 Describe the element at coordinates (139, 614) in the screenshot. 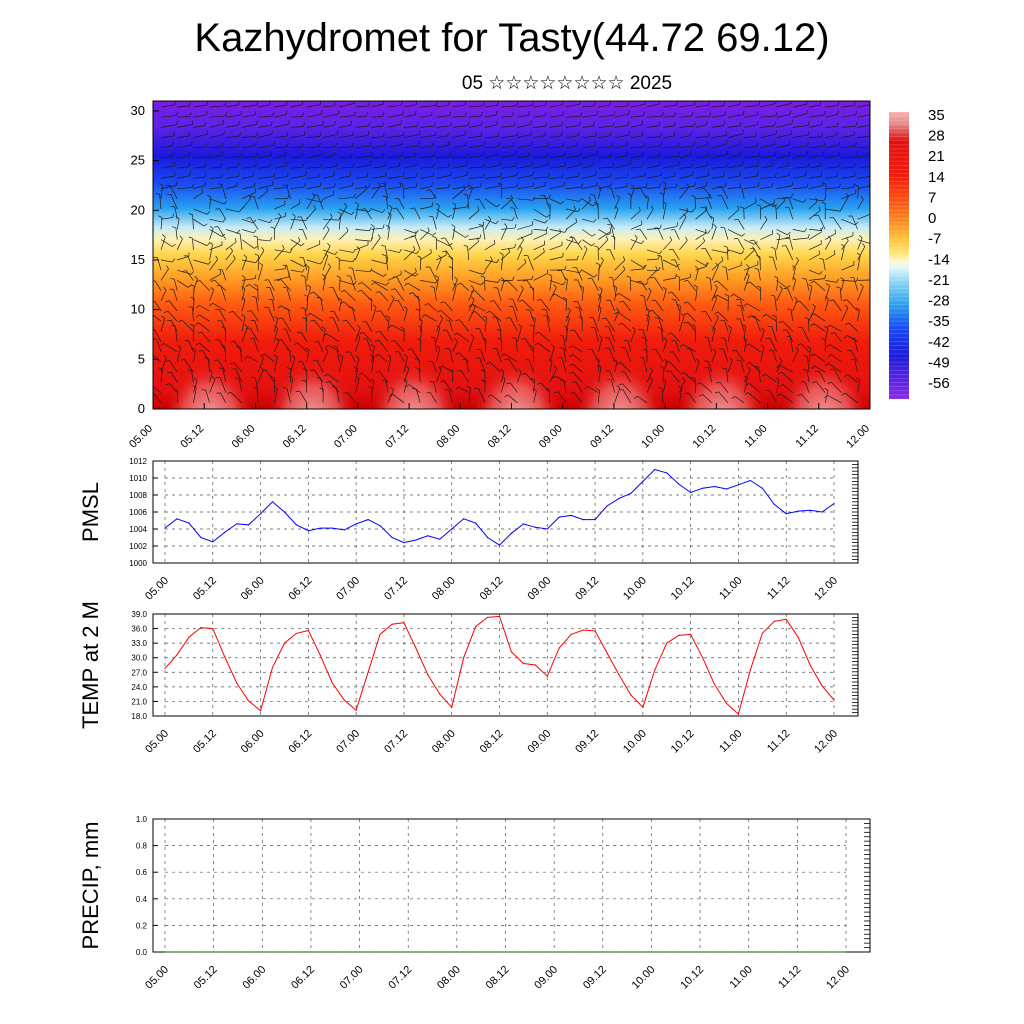

I see `y-tick-label: 39.0` at that location.